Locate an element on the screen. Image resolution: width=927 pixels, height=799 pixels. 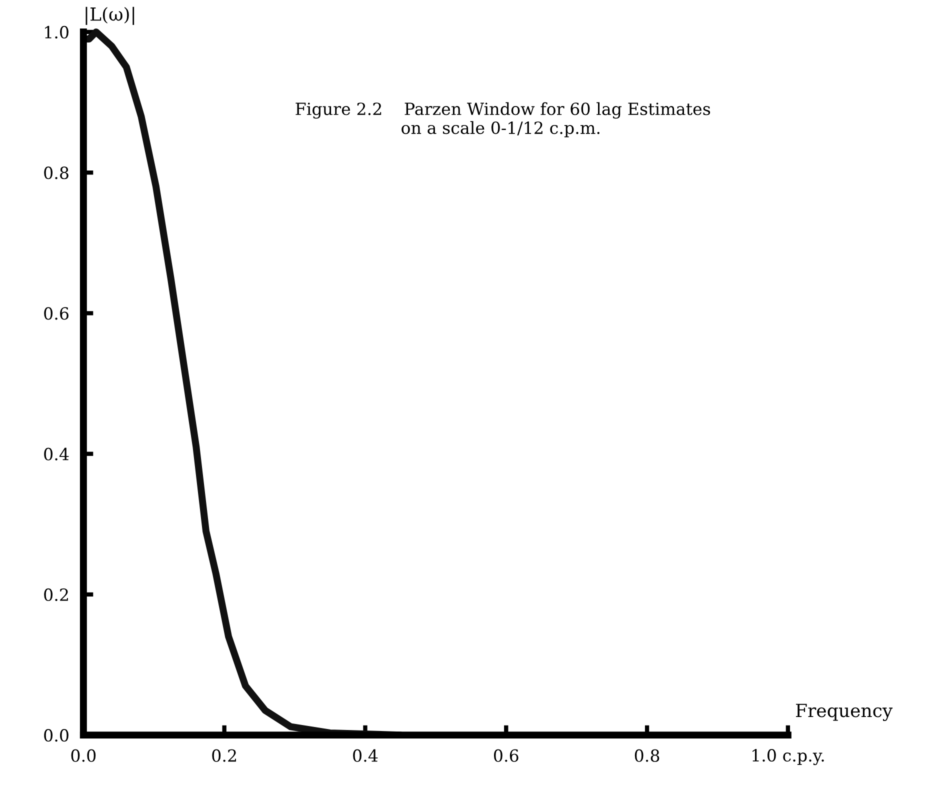
x-tick-label: 0.0 is located at coordinates (83, 755).